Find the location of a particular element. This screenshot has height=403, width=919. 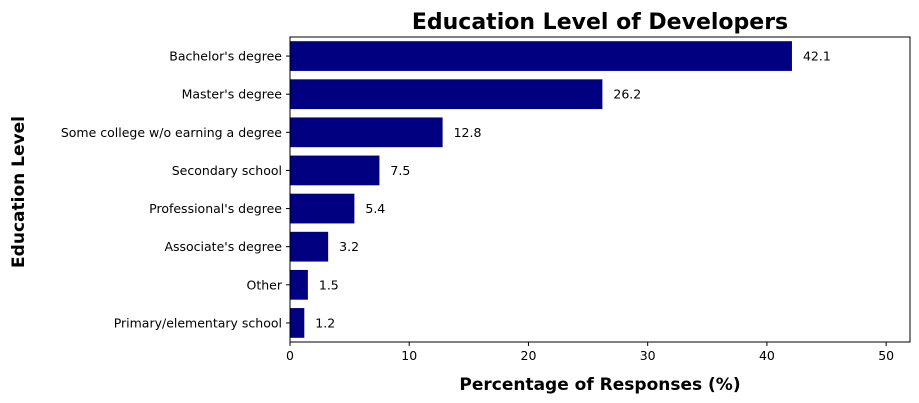

y-tick-label-4: Professional's degree is located at coordinates (215, 208).